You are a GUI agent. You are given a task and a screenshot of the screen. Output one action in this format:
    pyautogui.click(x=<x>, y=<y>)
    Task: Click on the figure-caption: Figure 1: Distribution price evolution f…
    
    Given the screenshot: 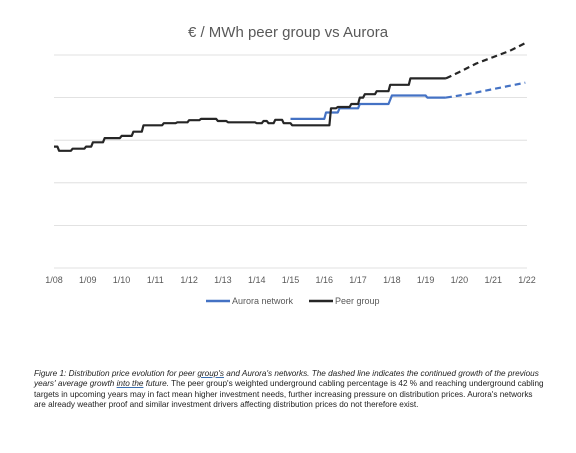 What is the action you would take?
    pyautogui.click(x=289, y=389)
    